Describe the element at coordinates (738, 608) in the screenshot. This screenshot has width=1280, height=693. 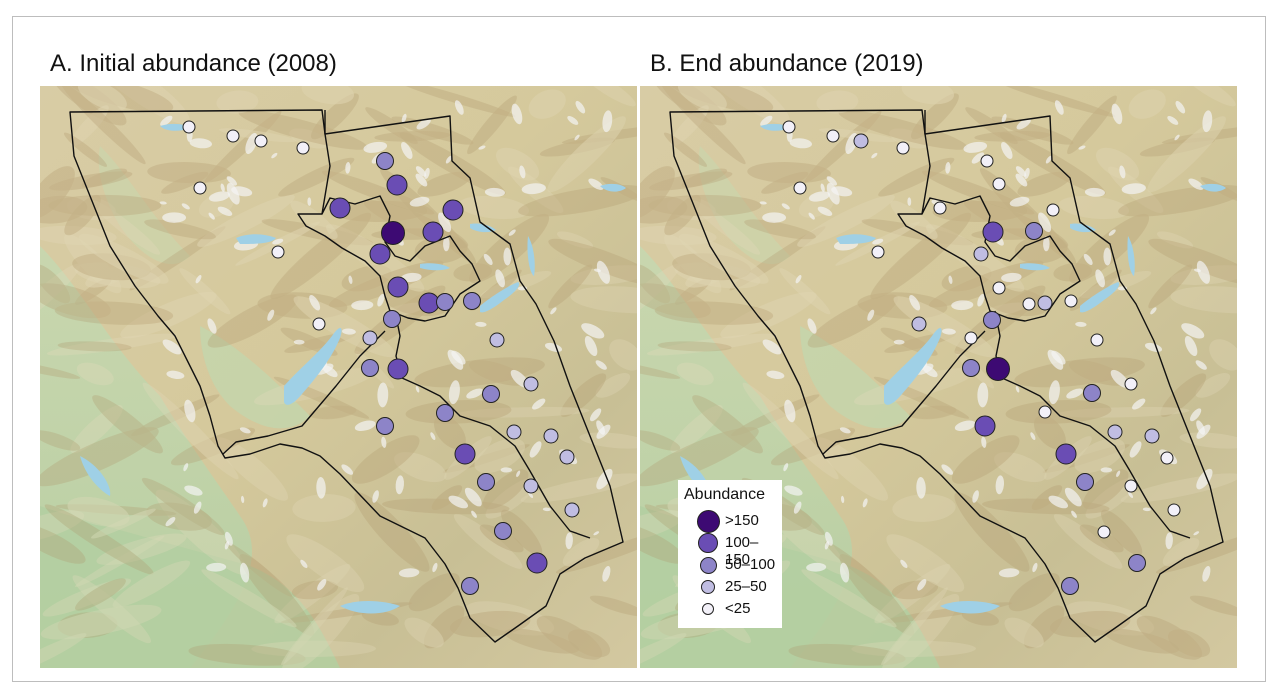
I see `legend-label: <25` at that location.